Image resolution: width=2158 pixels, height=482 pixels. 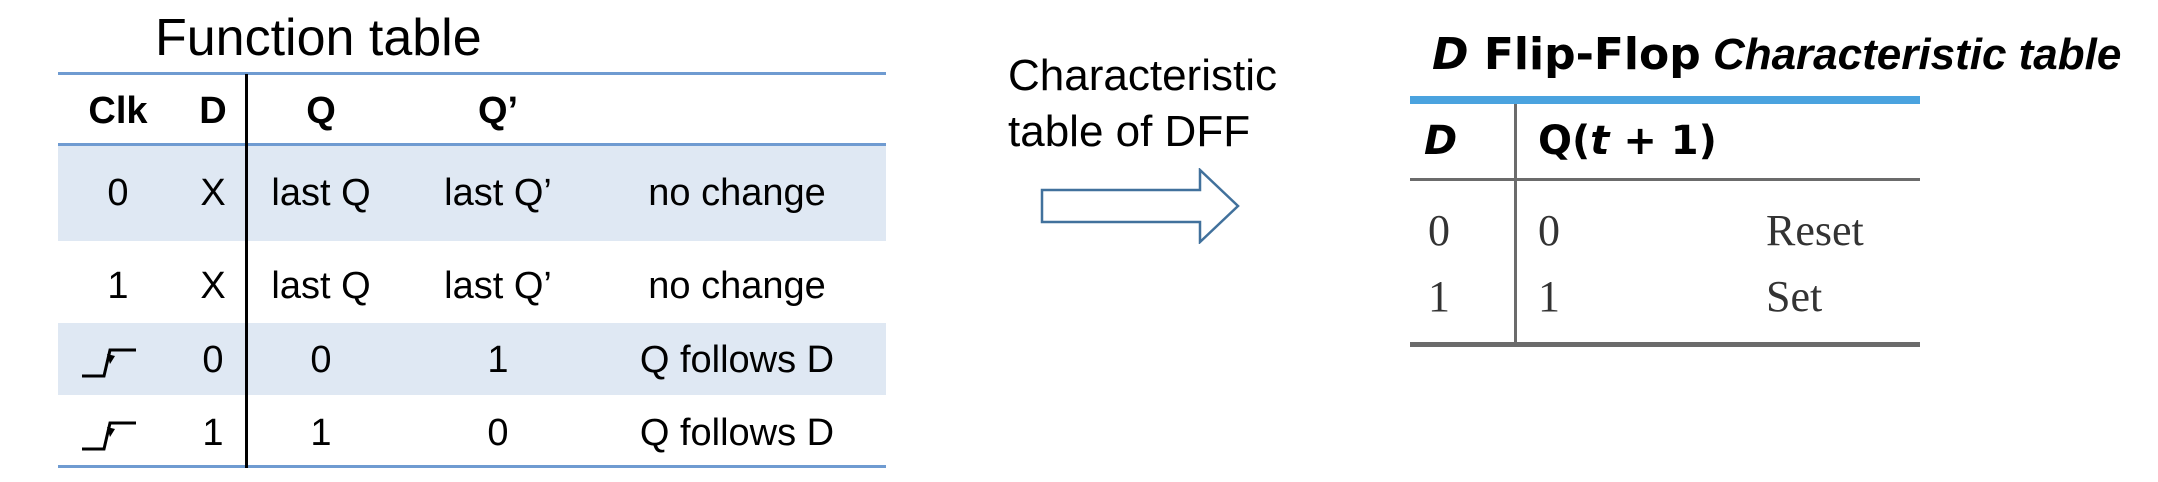 I want to click on table-row: 0 0 1 Q follows D, so click(x=472, y=360).